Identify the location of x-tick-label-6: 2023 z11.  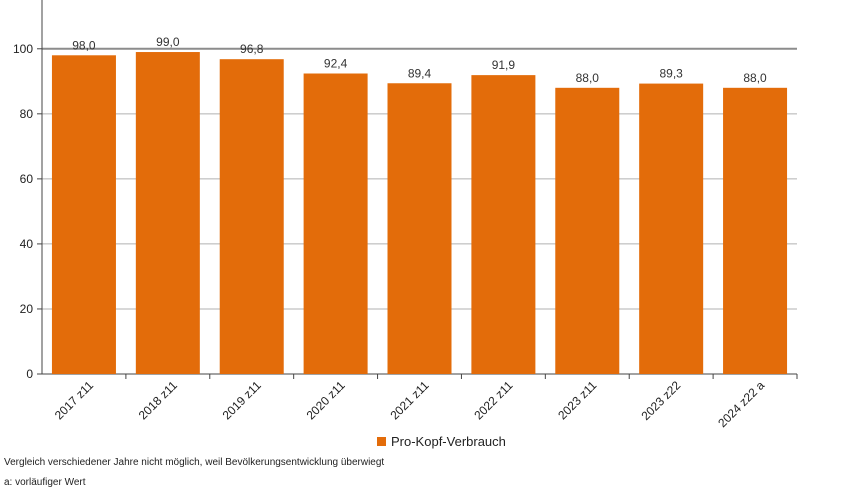
(577, 400).